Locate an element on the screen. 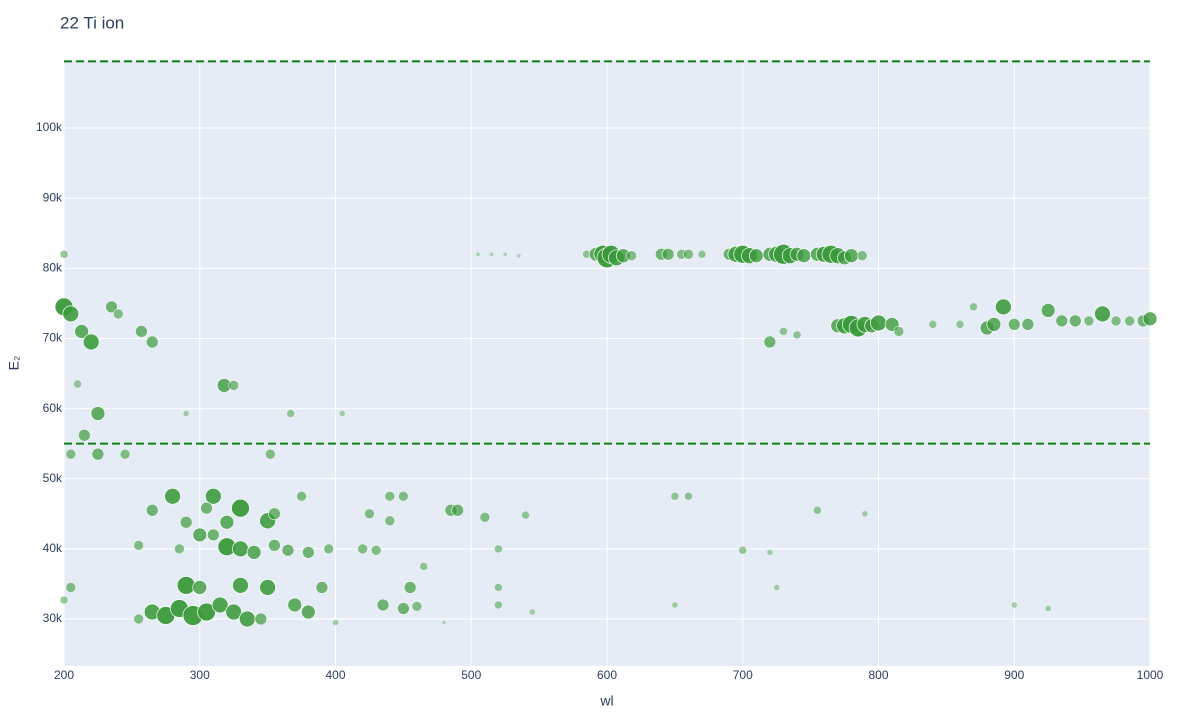 Image resolution: width=1200 pixels, height=720 pixels. y-tick-label: 90k is located at coordinates (53, 197).